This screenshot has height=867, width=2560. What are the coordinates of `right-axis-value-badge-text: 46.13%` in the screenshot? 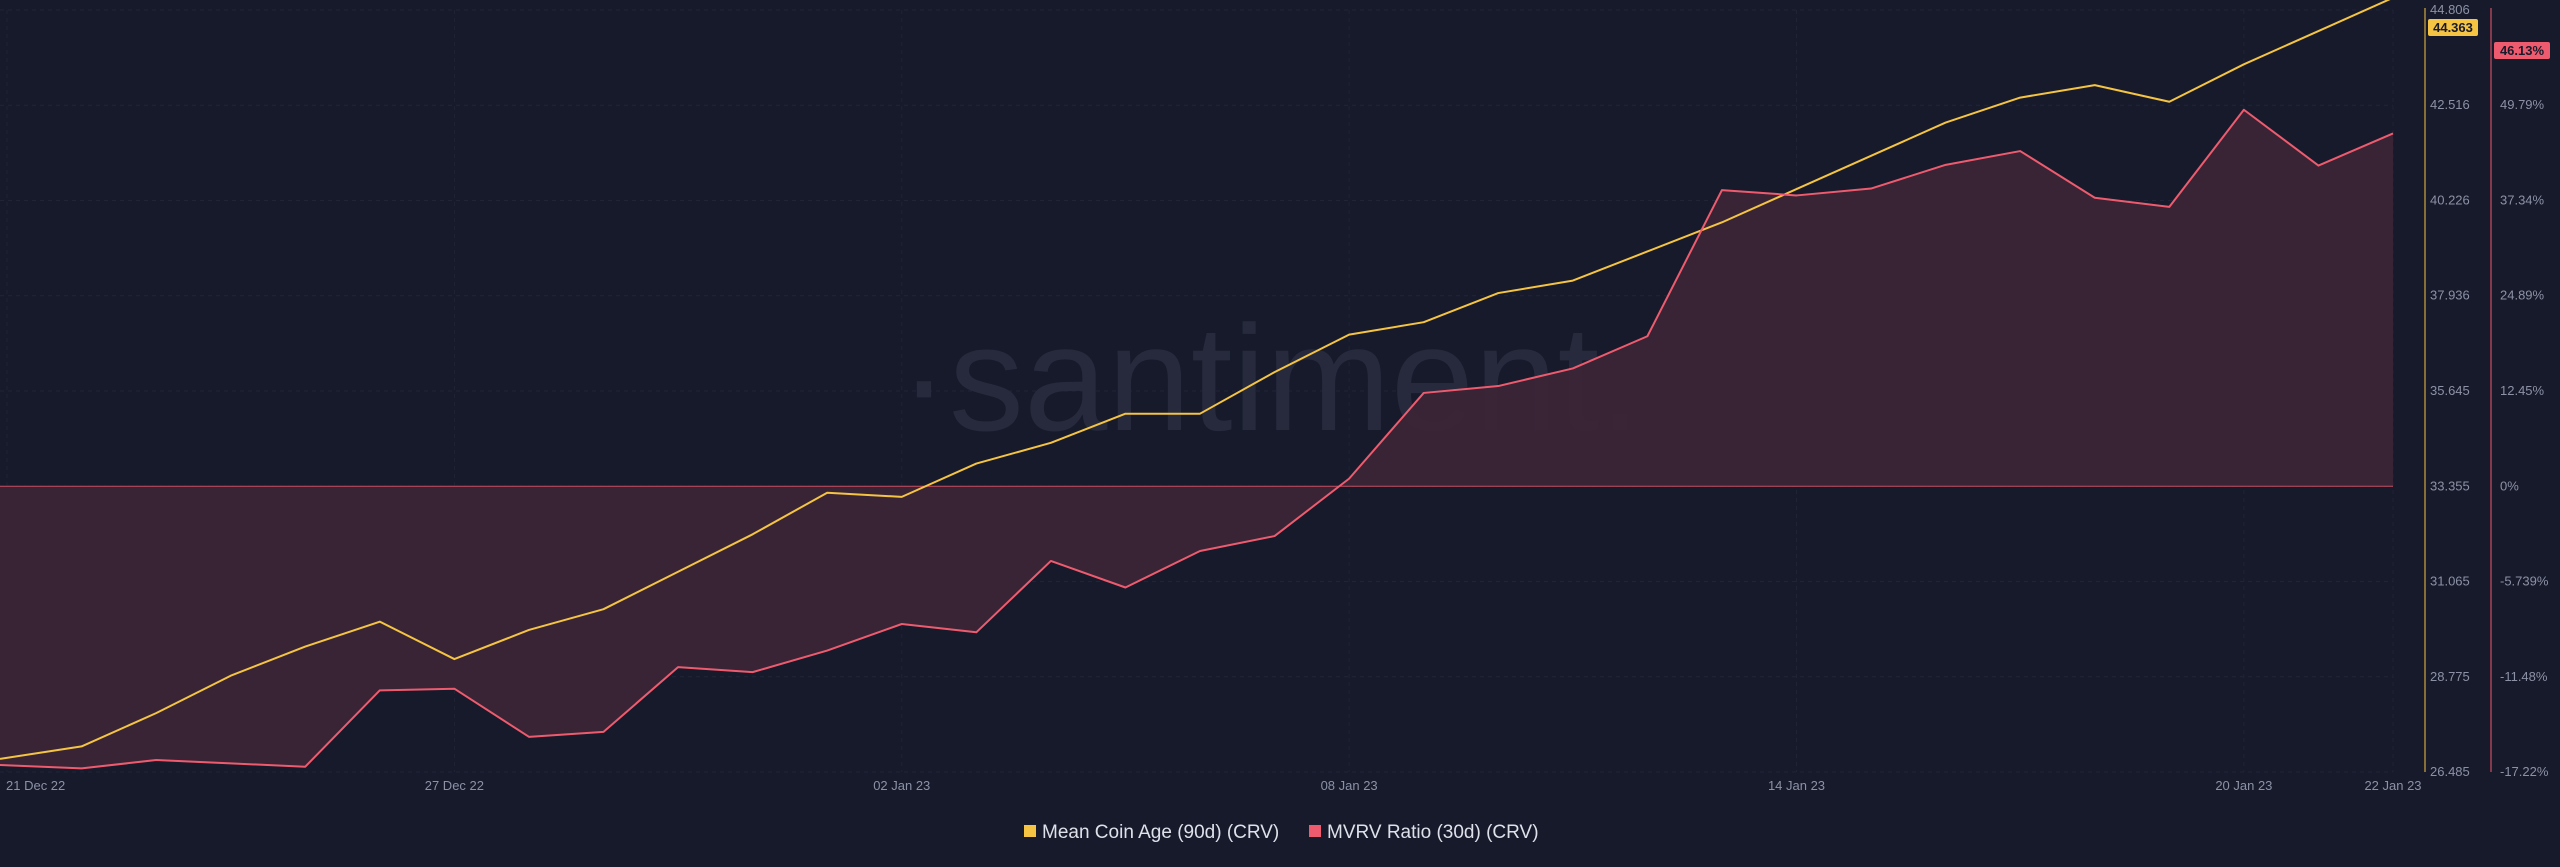 It's located at (2522, 50).